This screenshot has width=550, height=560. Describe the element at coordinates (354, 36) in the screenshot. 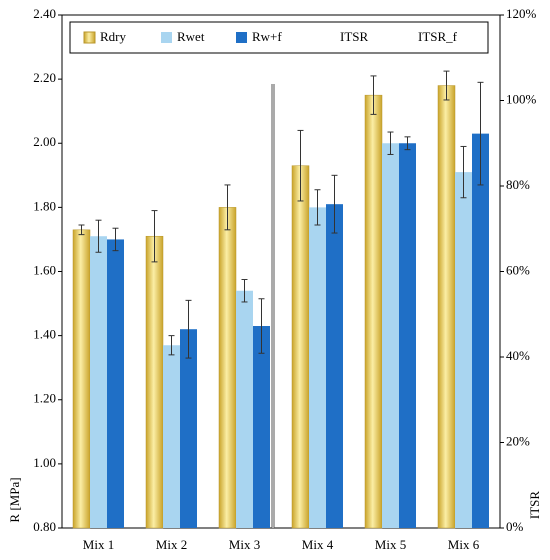

I see `legend-label: ITSR` at that location.